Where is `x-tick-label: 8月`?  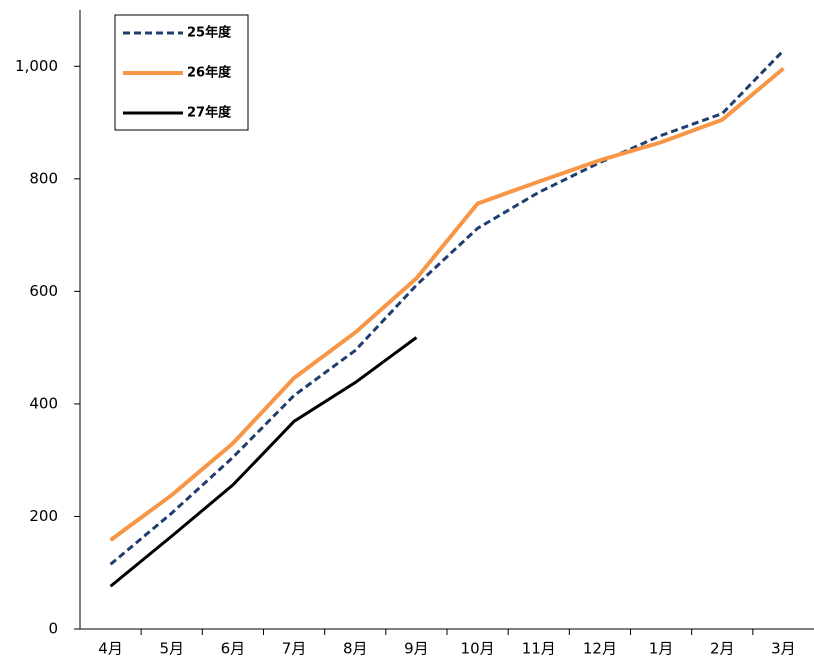 x-tick-label: 8月 is located at coordinates (355, 649).